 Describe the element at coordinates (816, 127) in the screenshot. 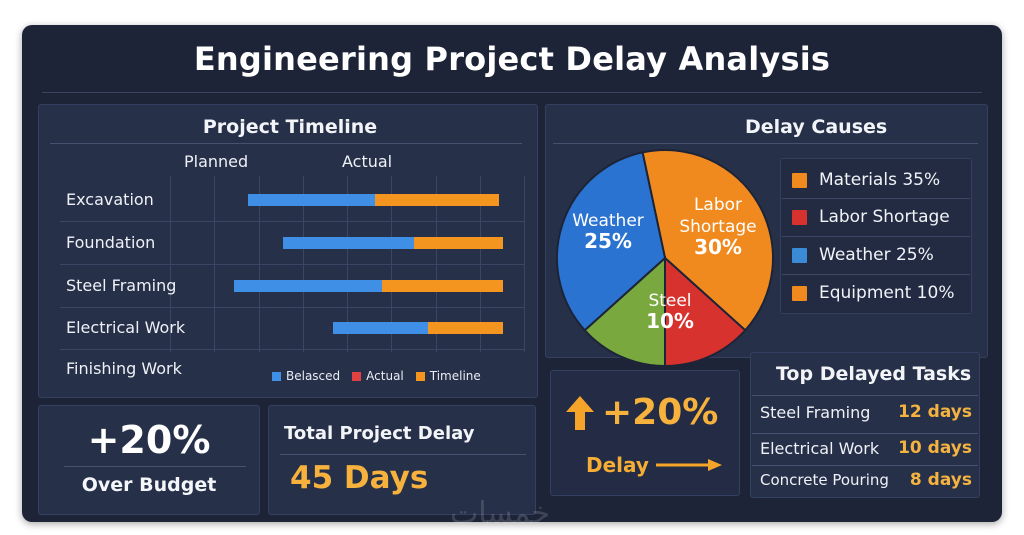

I see `delay-causes-title: Delay Causes` at that location.